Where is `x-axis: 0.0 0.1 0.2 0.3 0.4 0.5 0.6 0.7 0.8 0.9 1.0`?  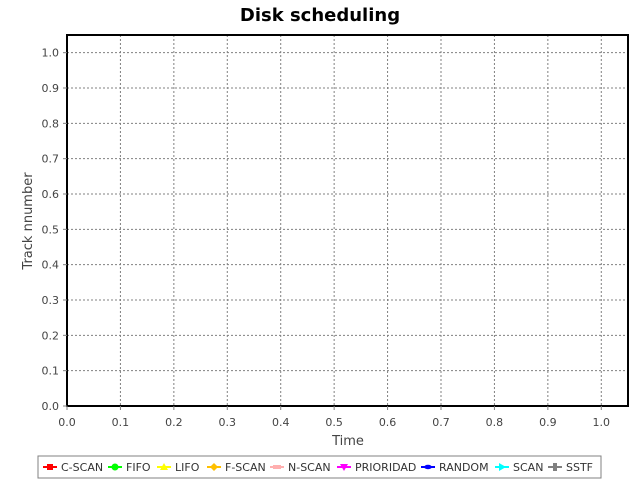
x-axis: 0.0 0.1 0.2 0.3 0.4 0.5 0.6 0.7 0.8 0.9 1.0 is located at coordinates (334, 417).